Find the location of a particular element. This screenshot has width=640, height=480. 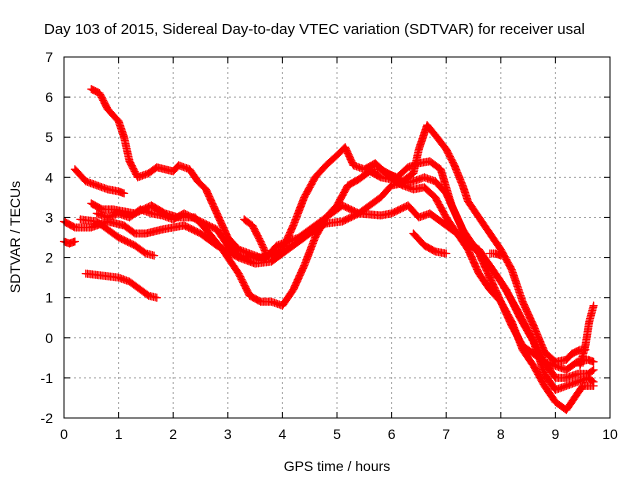

x-tick-label: 7 is located at coordinates (446, 434).